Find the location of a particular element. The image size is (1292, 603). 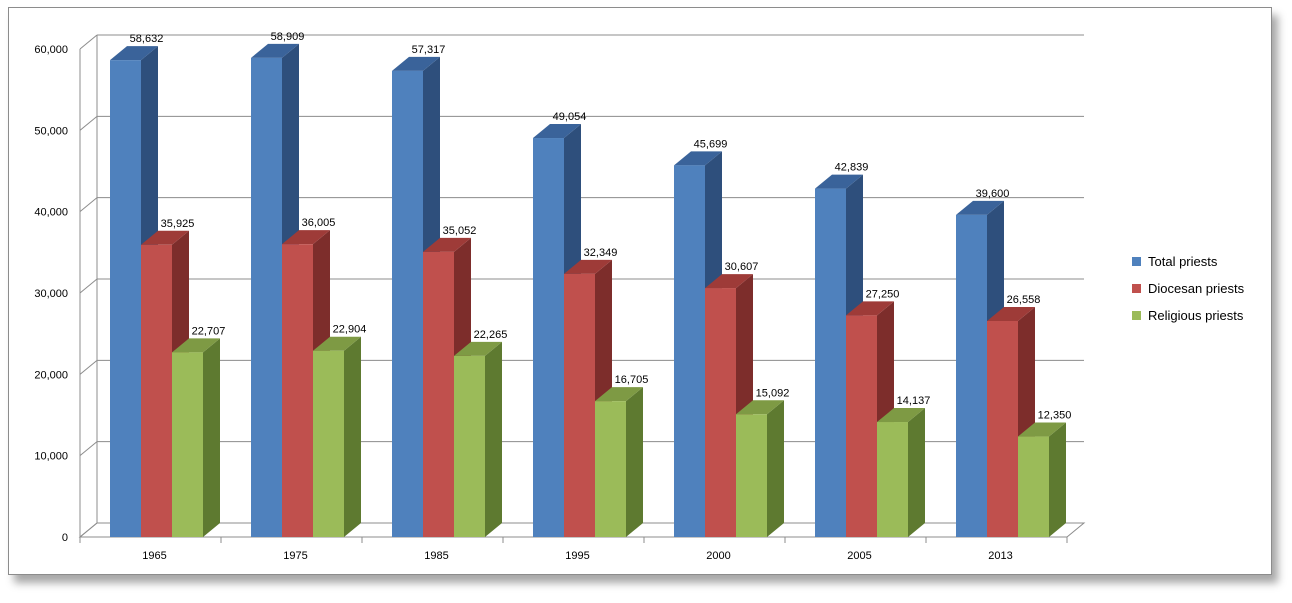

x-tick-label: 2005 is located at coordinates (859, 556).